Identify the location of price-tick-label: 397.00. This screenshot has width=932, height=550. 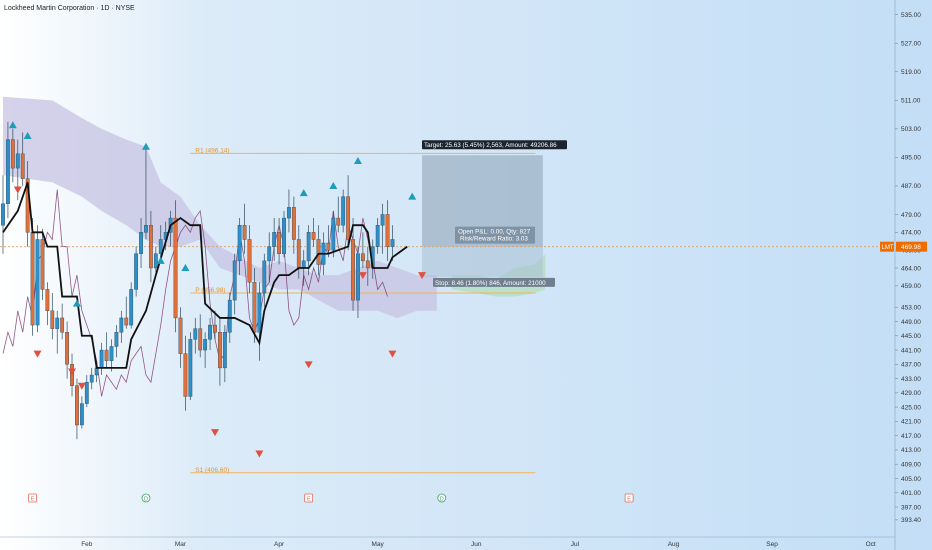
(911, 507).